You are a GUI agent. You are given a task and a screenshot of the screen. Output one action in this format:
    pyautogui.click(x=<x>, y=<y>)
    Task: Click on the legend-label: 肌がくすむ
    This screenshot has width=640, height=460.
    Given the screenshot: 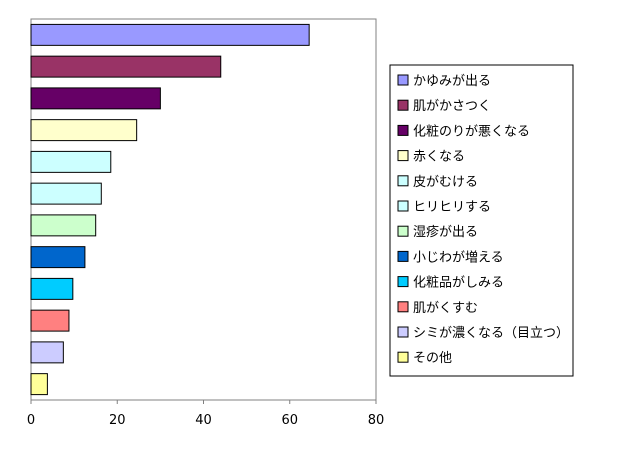 What is the action you would take?
    pyautogui.click(x=445, y=308)
    